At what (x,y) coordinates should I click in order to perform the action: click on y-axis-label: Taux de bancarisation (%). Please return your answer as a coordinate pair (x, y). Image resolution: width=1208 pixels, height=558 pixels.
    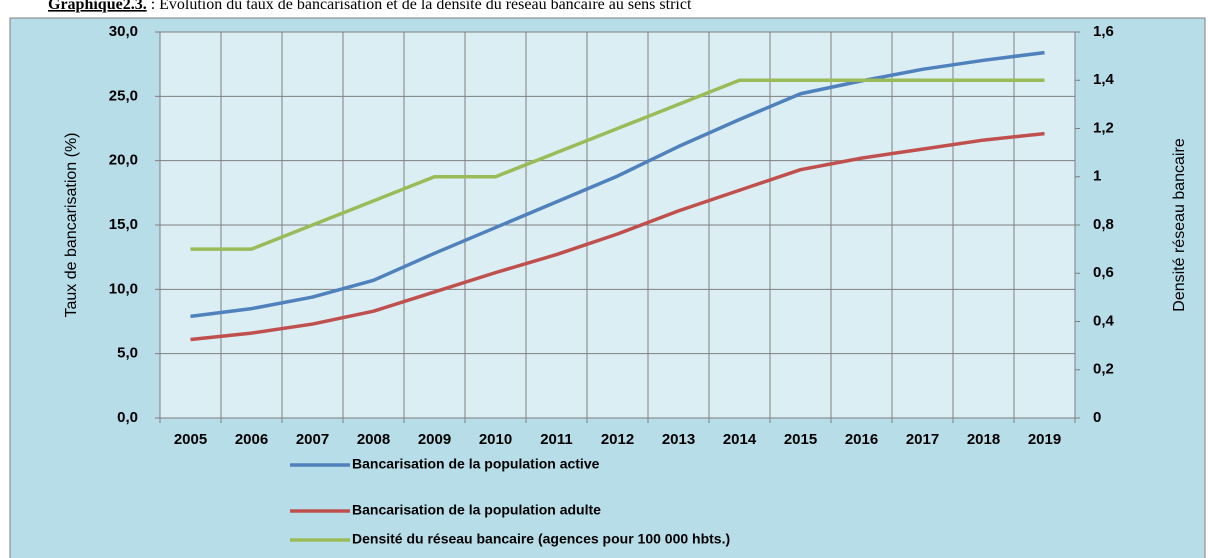
    Looking at the image, I should click on (71, 225).